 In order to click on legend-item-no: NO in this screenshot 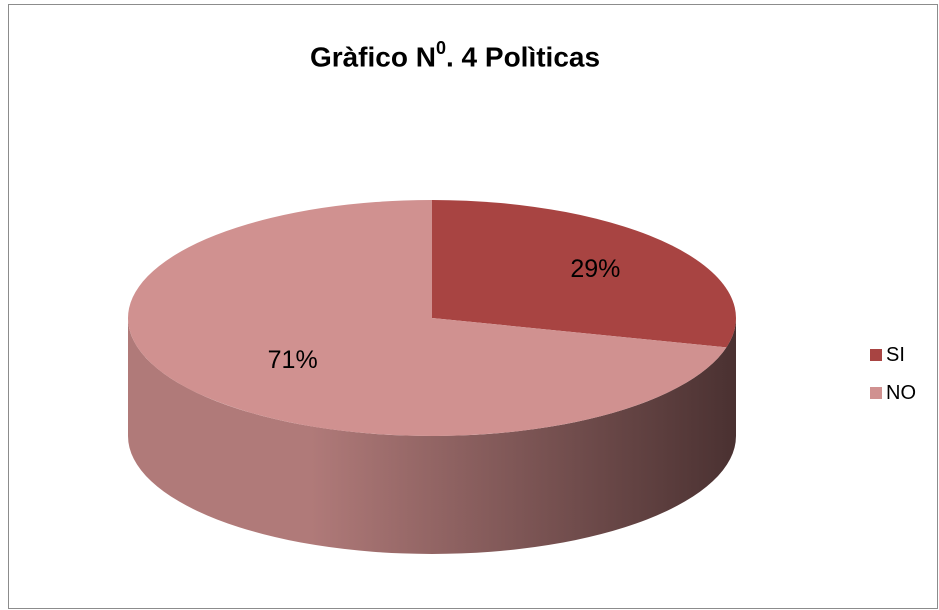, I will do `click(893, 393)`.